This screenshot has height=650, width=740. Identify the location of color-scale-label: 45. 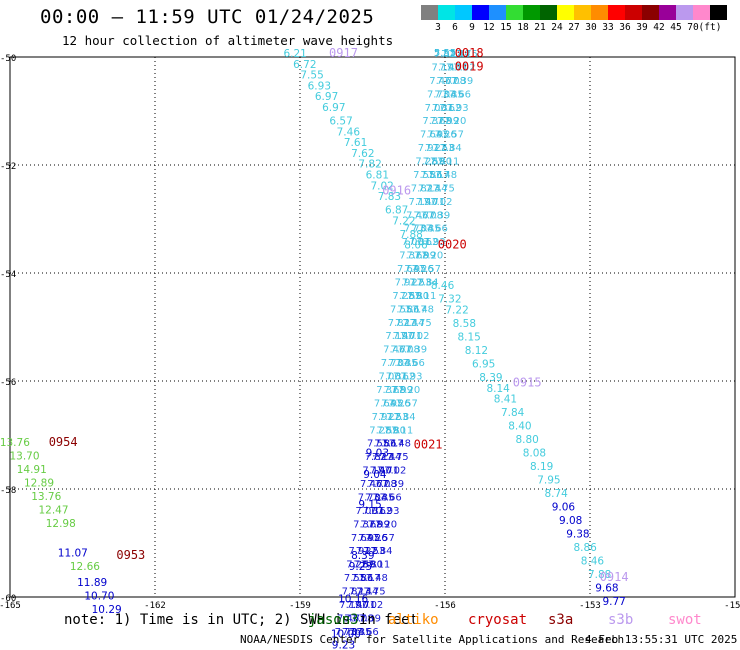
(676, 27).